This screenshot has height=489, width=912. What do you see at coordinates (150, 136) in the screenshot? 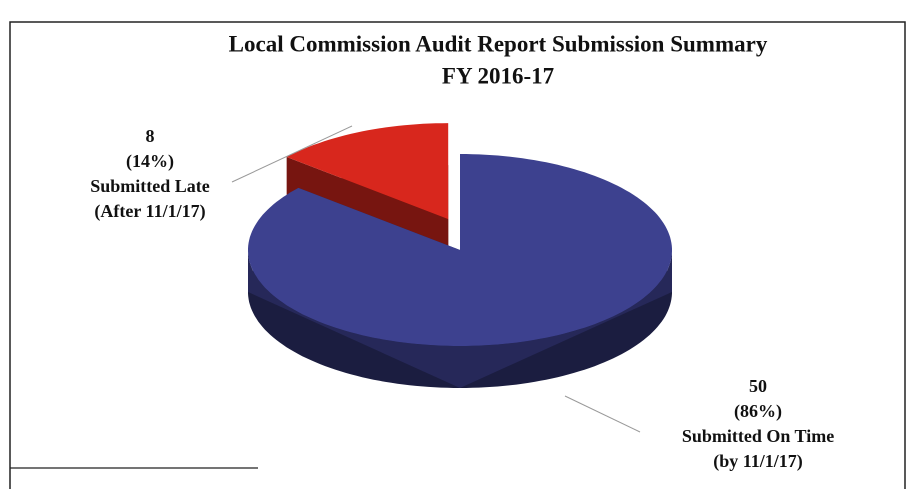
I see `data-label: 8` at bounding box center [150, 136].